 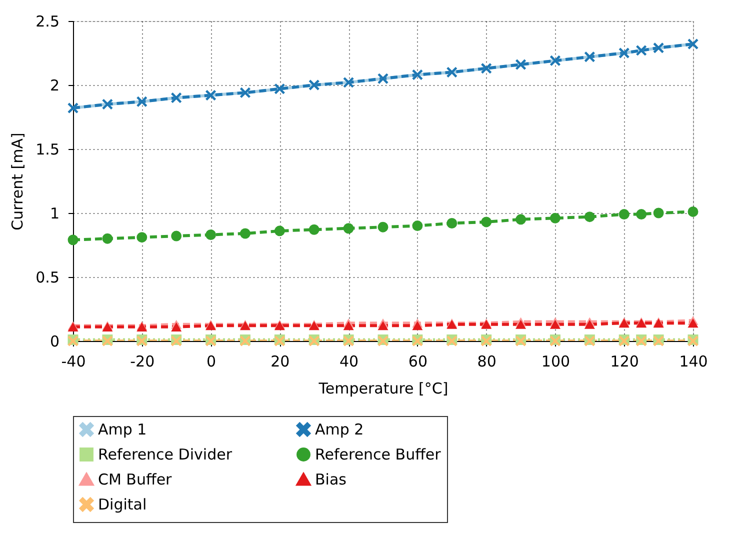 I want to click on x-tick-label: 80, so click(x=486, y=361).